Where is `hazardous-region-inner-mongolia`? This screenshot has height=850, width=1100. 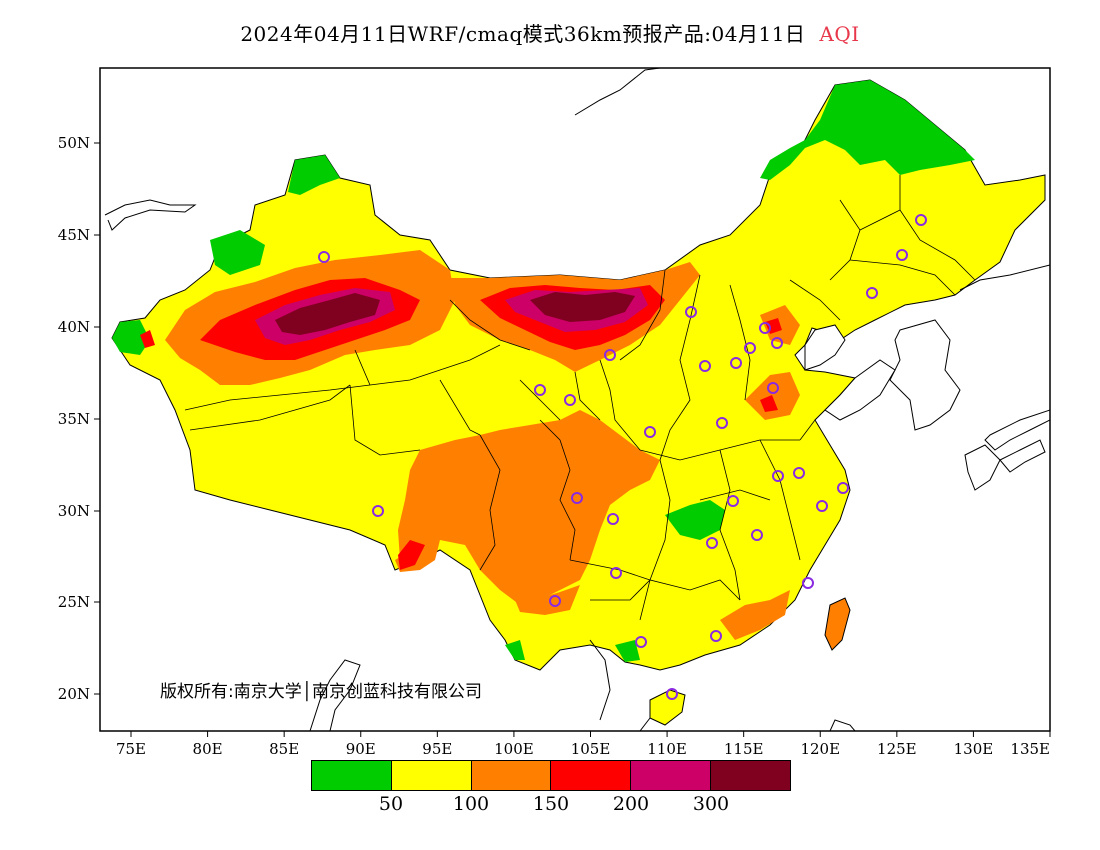
hazardous-region-inner-mongolia is located at coordinates (582, 307).